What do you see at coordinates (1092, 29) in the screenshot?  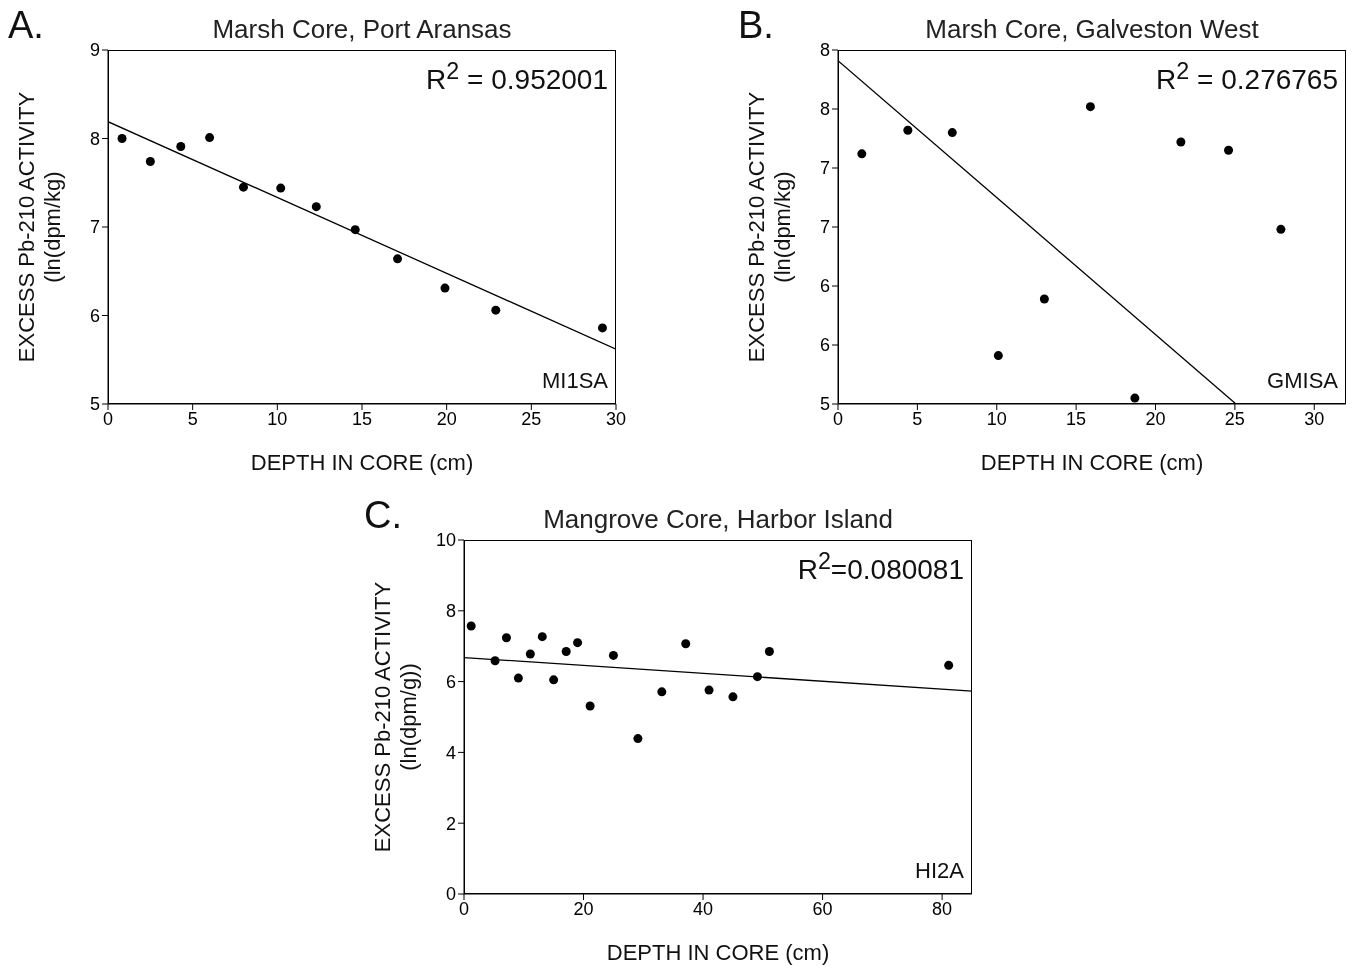 I see `chart-title: Marsh Core, Galveston West` at bounding box center [1092, 29].